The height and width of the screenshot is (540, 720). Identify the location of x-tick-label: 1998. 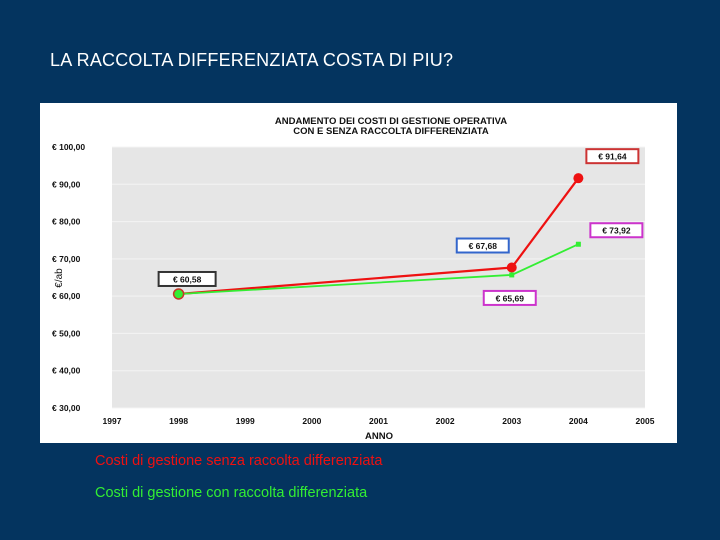
(178, 421).